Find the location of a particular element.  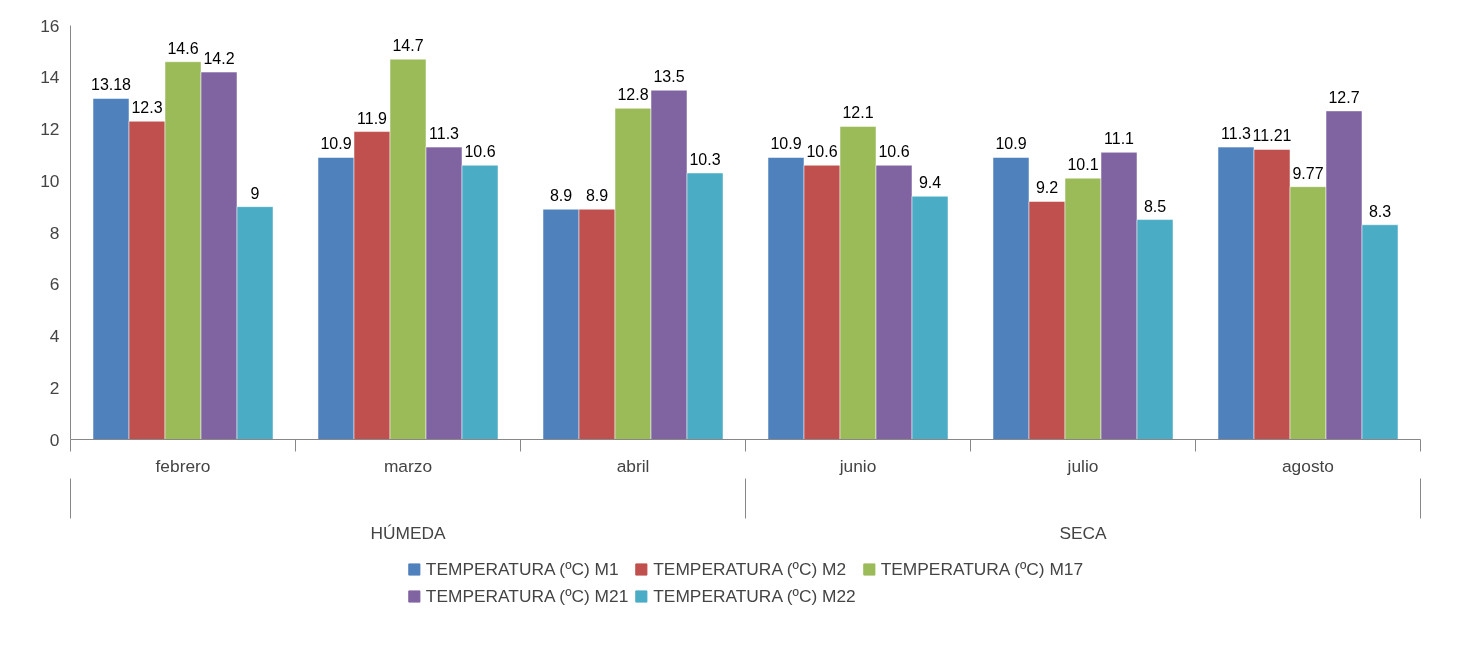

y-tick-label: 16 is located at coordinates (50, 25).